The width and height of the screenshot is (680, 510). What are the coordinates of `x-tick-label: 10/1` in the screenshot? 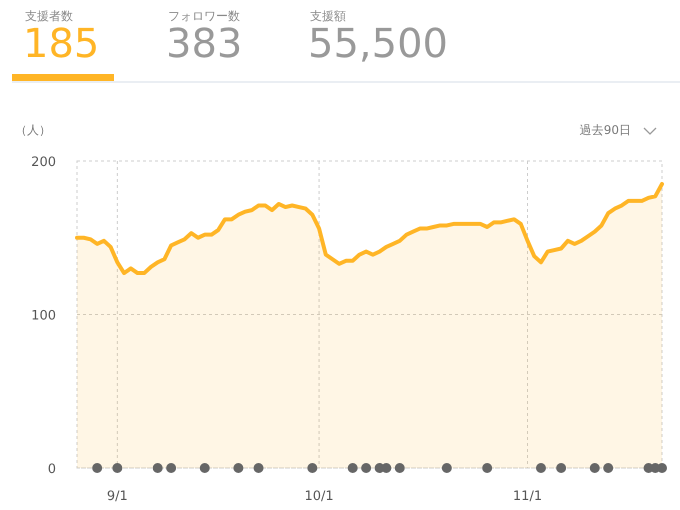 It's located at (319, 496).